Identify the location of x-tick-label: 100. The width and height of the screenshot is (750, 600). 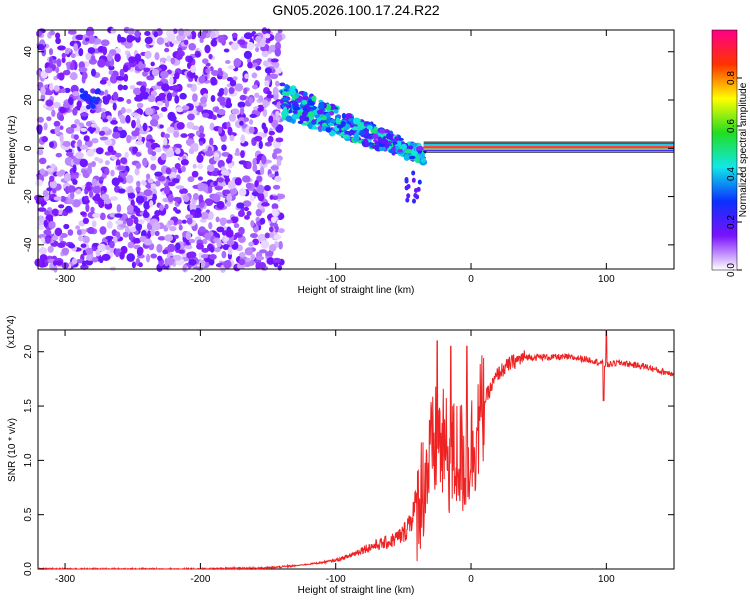
(606, 579).